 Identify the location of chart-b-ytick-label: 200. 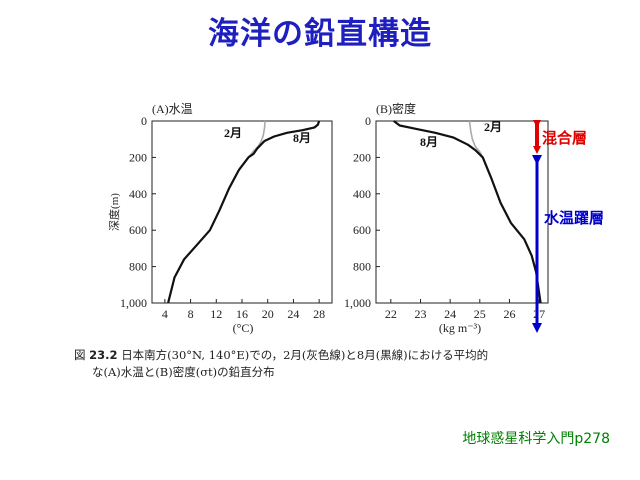
(362, 157).